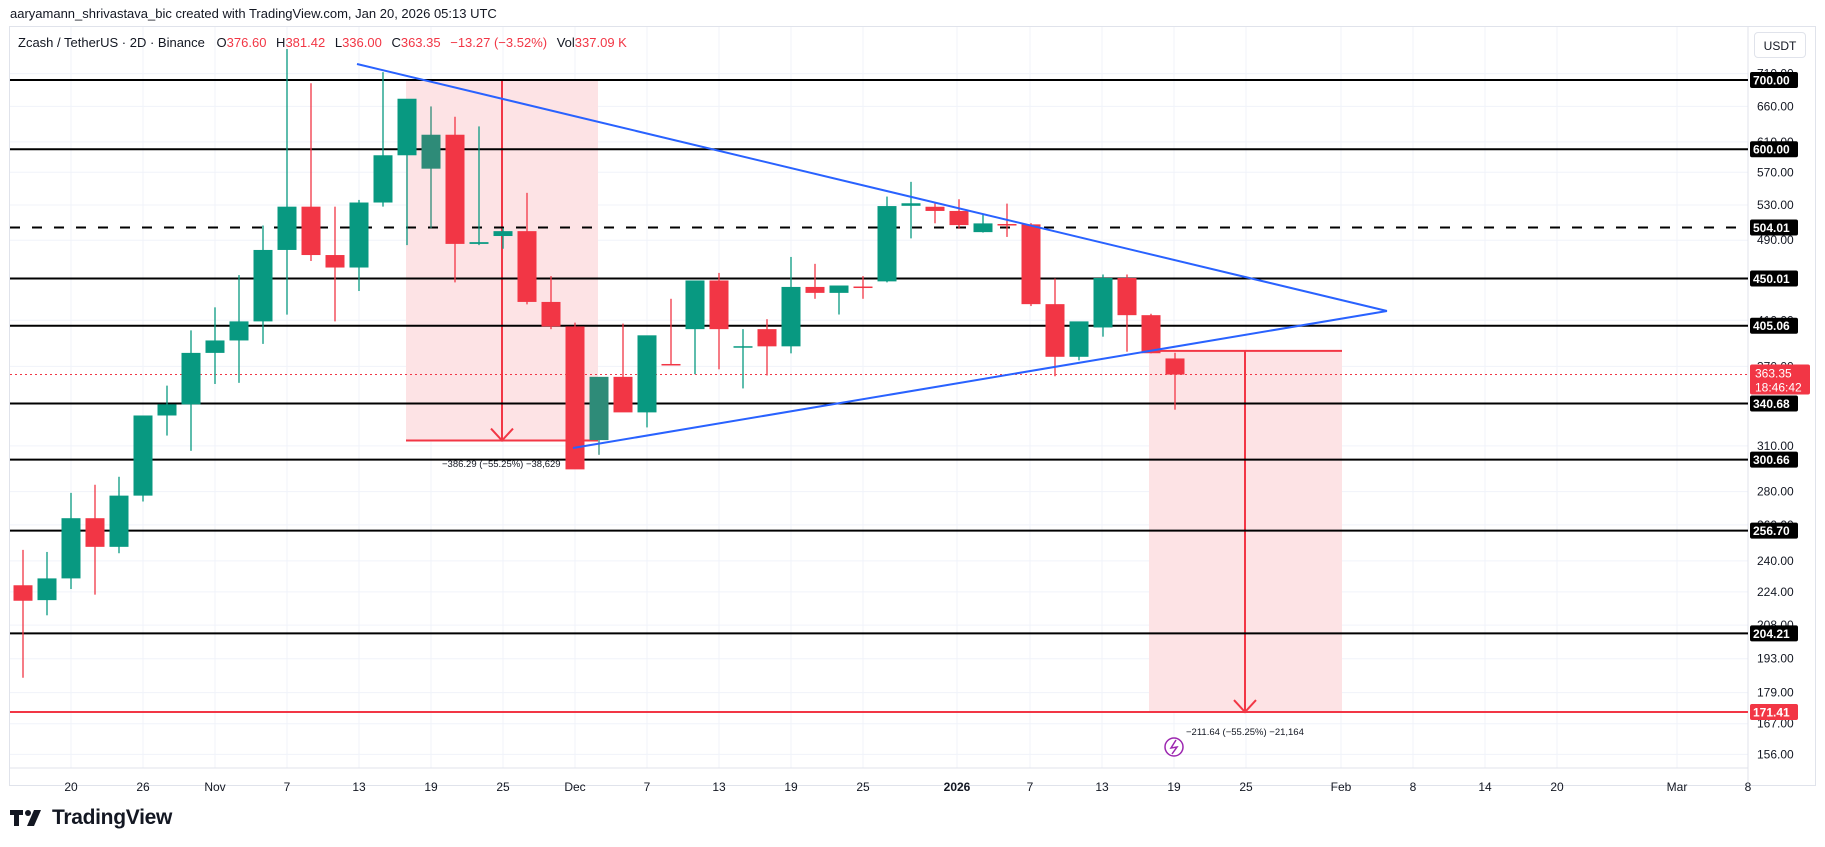  I want to click on time-axis-label: Mar, so click(1677, 787).